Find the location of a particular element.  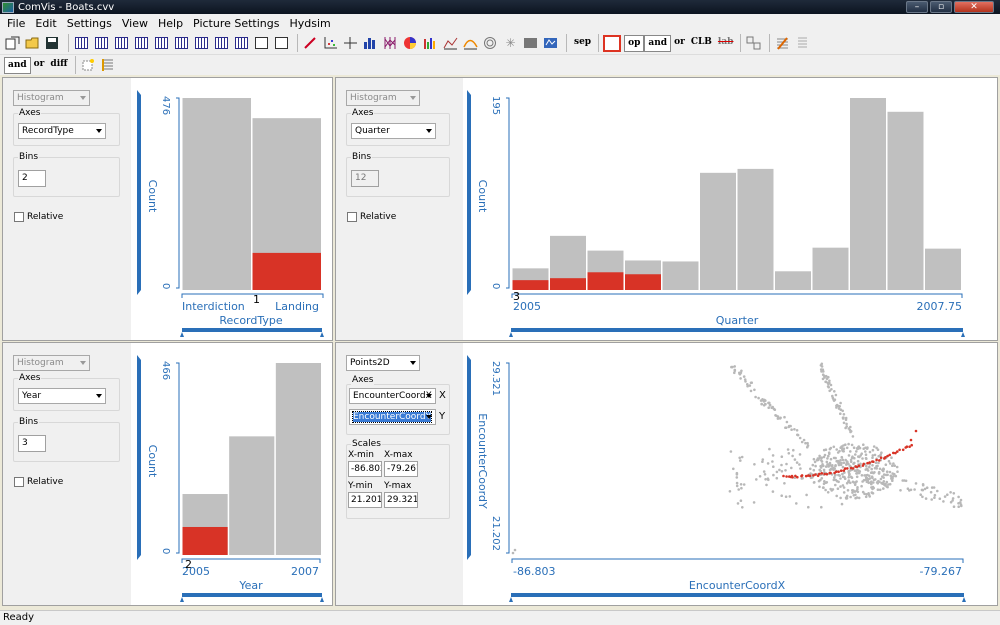

xmin-input: -86.802 is located at coordinates (365, 469).